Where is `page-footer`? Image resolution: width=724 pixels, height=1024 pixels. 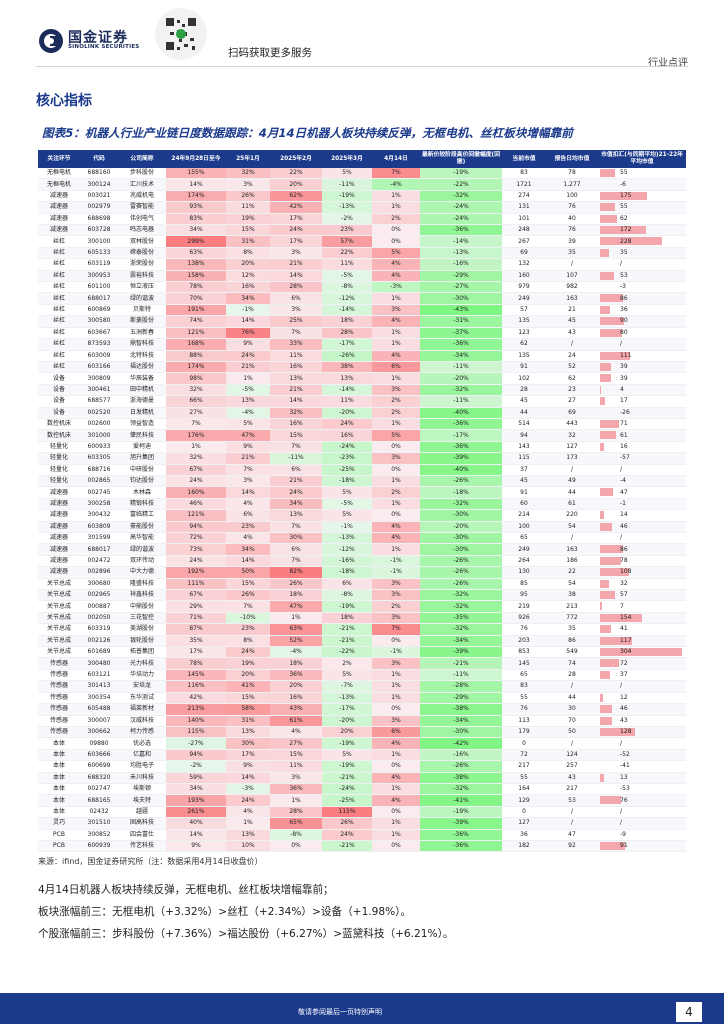
page-footer is located at coordinates (362, 1008).